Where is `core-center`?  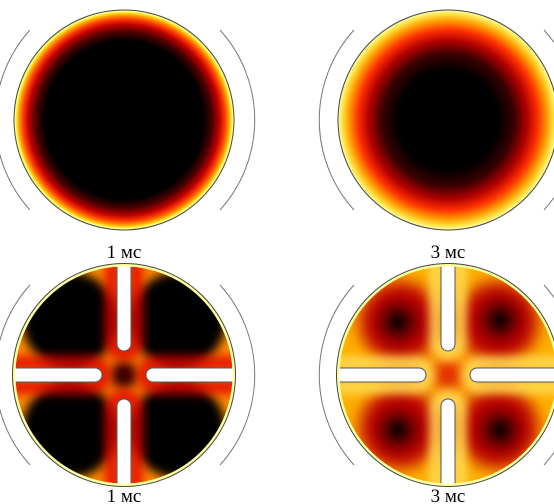
core-center is located at coordinates (448, 375).